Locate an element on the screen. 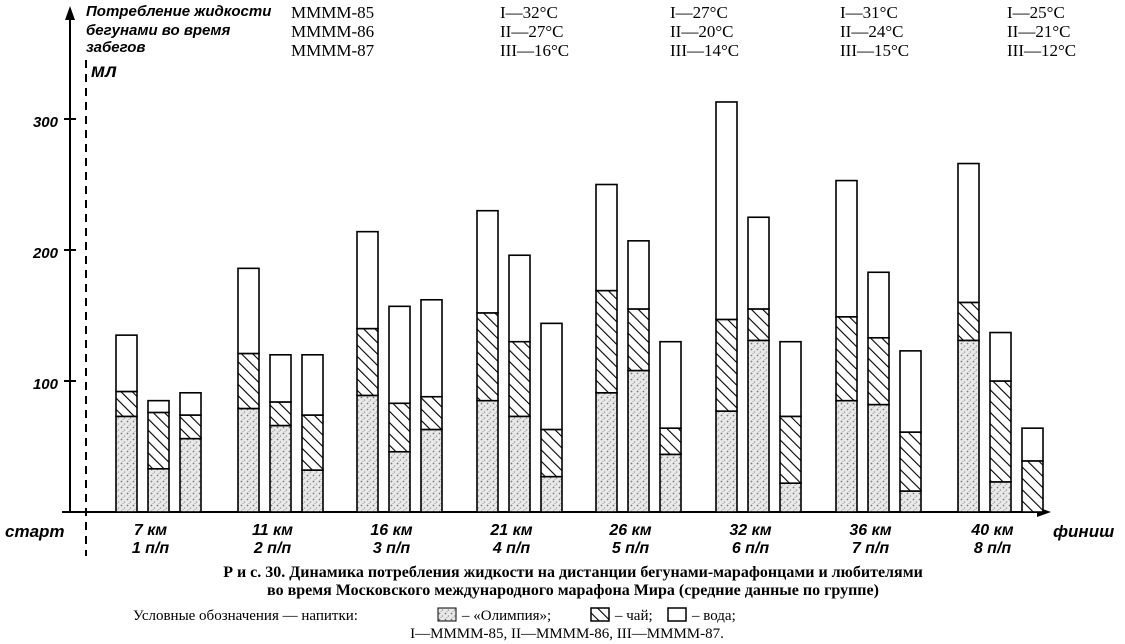  temperature-label: III—16°C is located at coordinates (534, 50).